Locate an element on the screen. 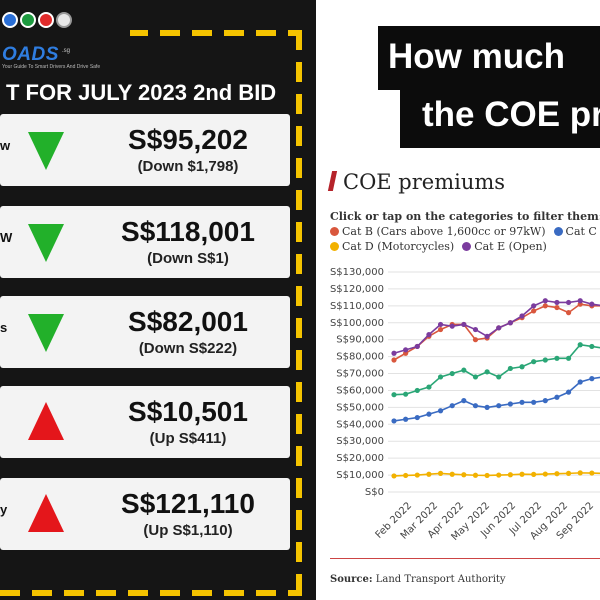 The width and height of the screenshot is (600, 600). premium-change: (Down S$1) is located at coordinates (188, 258).